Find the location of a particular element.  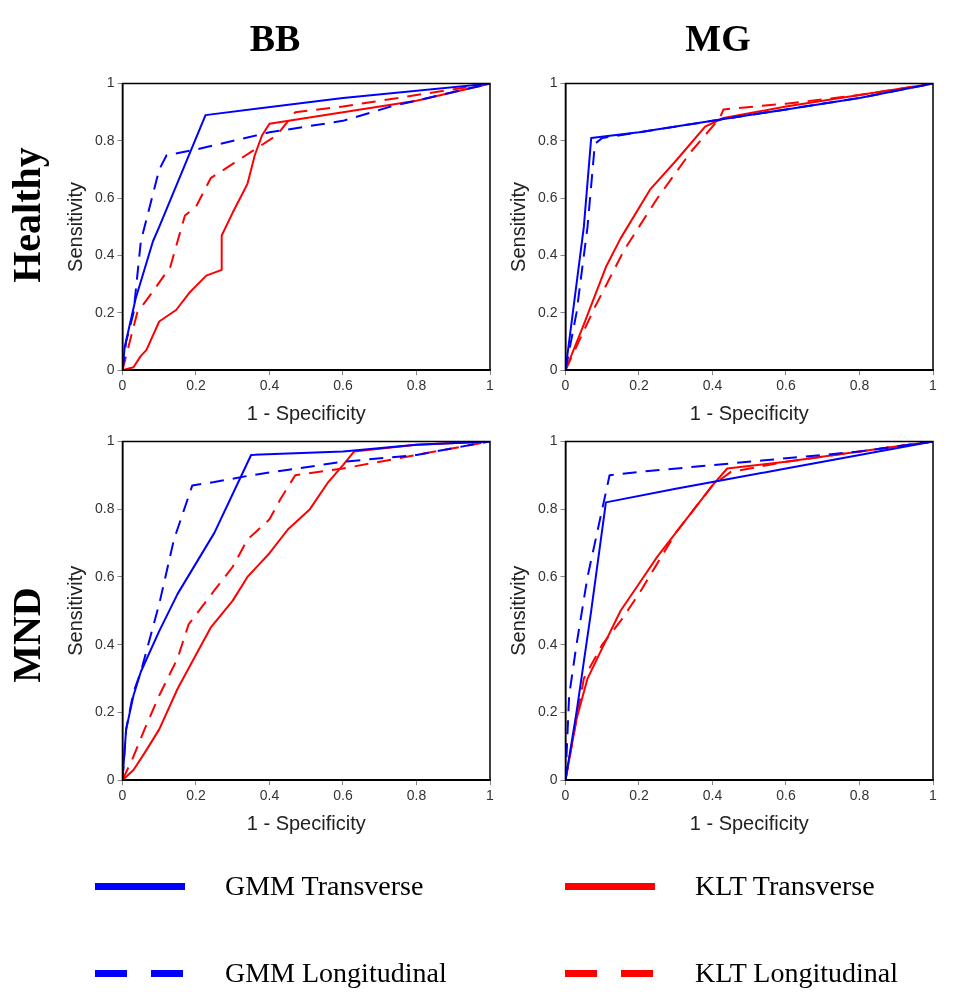

text: Healthy is located at coordinates (26, 215).